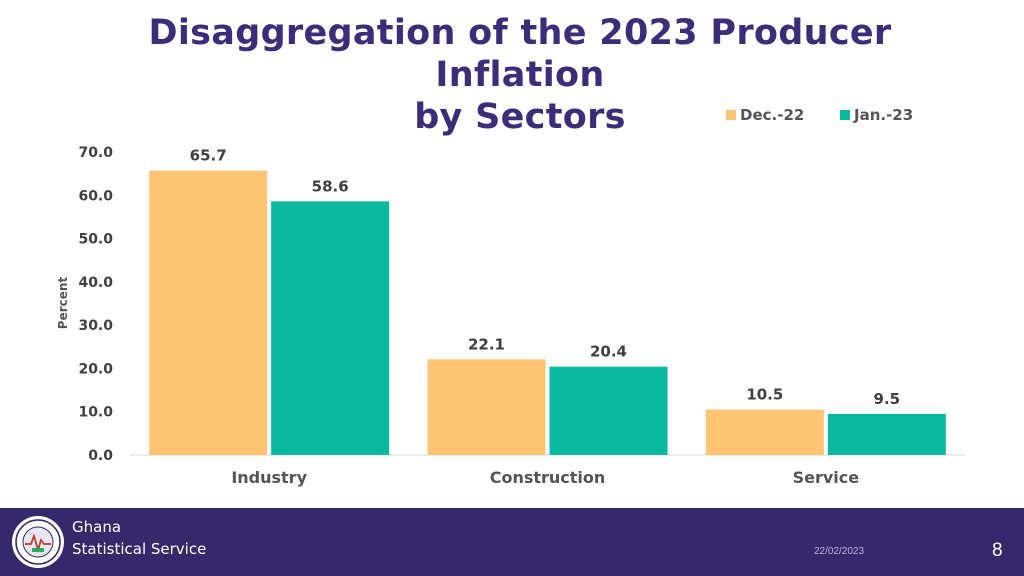 The height and width of the screenshot is (576, 1024). Describe the element at coordinates (887, 399) in the screenshot. I see `data-label: 9.5` at that location.